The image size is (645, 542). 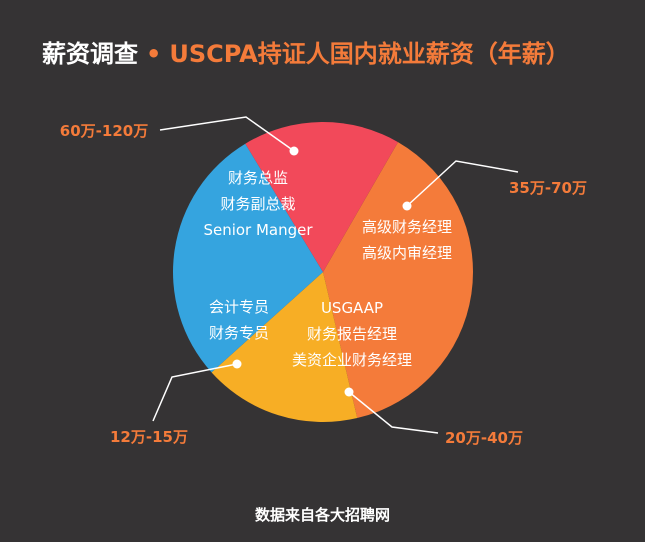 What do you see at coordinates (407, 253) in the screenshot?
I see `slice-role-line: 高级内审经理` at bounding box center [407, 253].